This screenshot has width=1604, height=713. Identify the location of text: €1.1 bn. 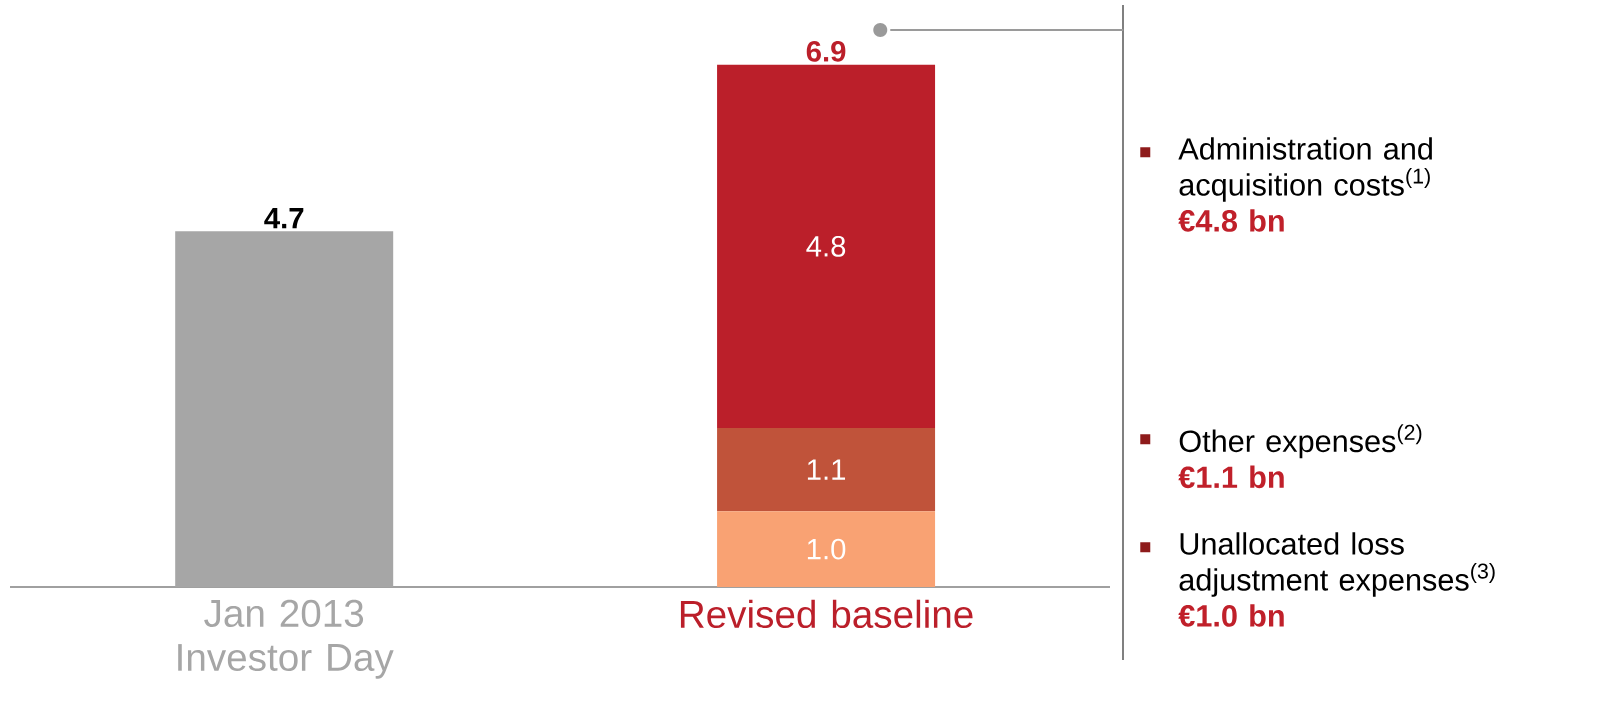
(1231, 477).